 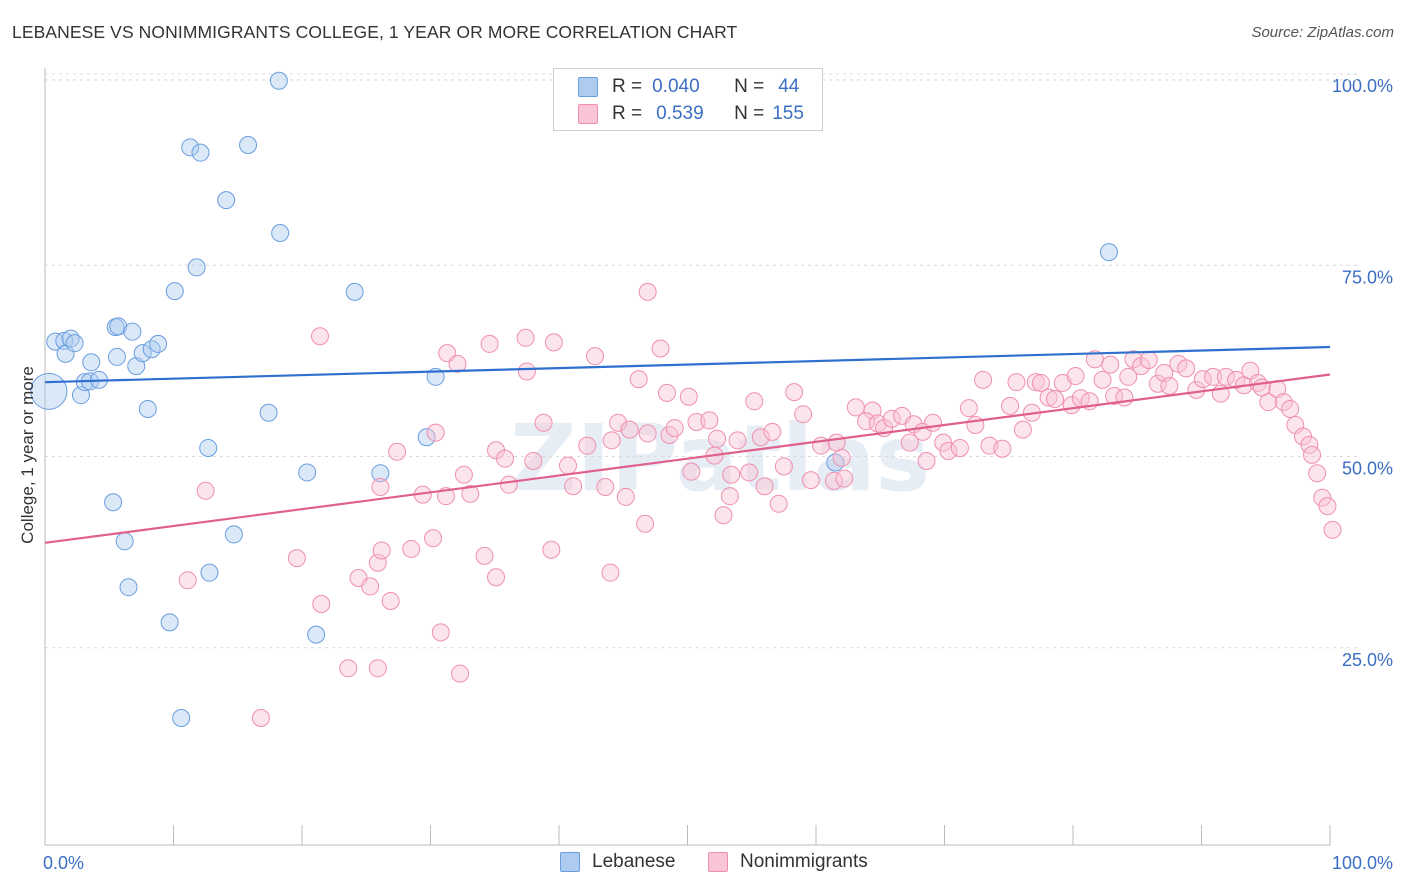 I want to click on nonimmigrants-legend-swatch, so click(x=718, y=862).